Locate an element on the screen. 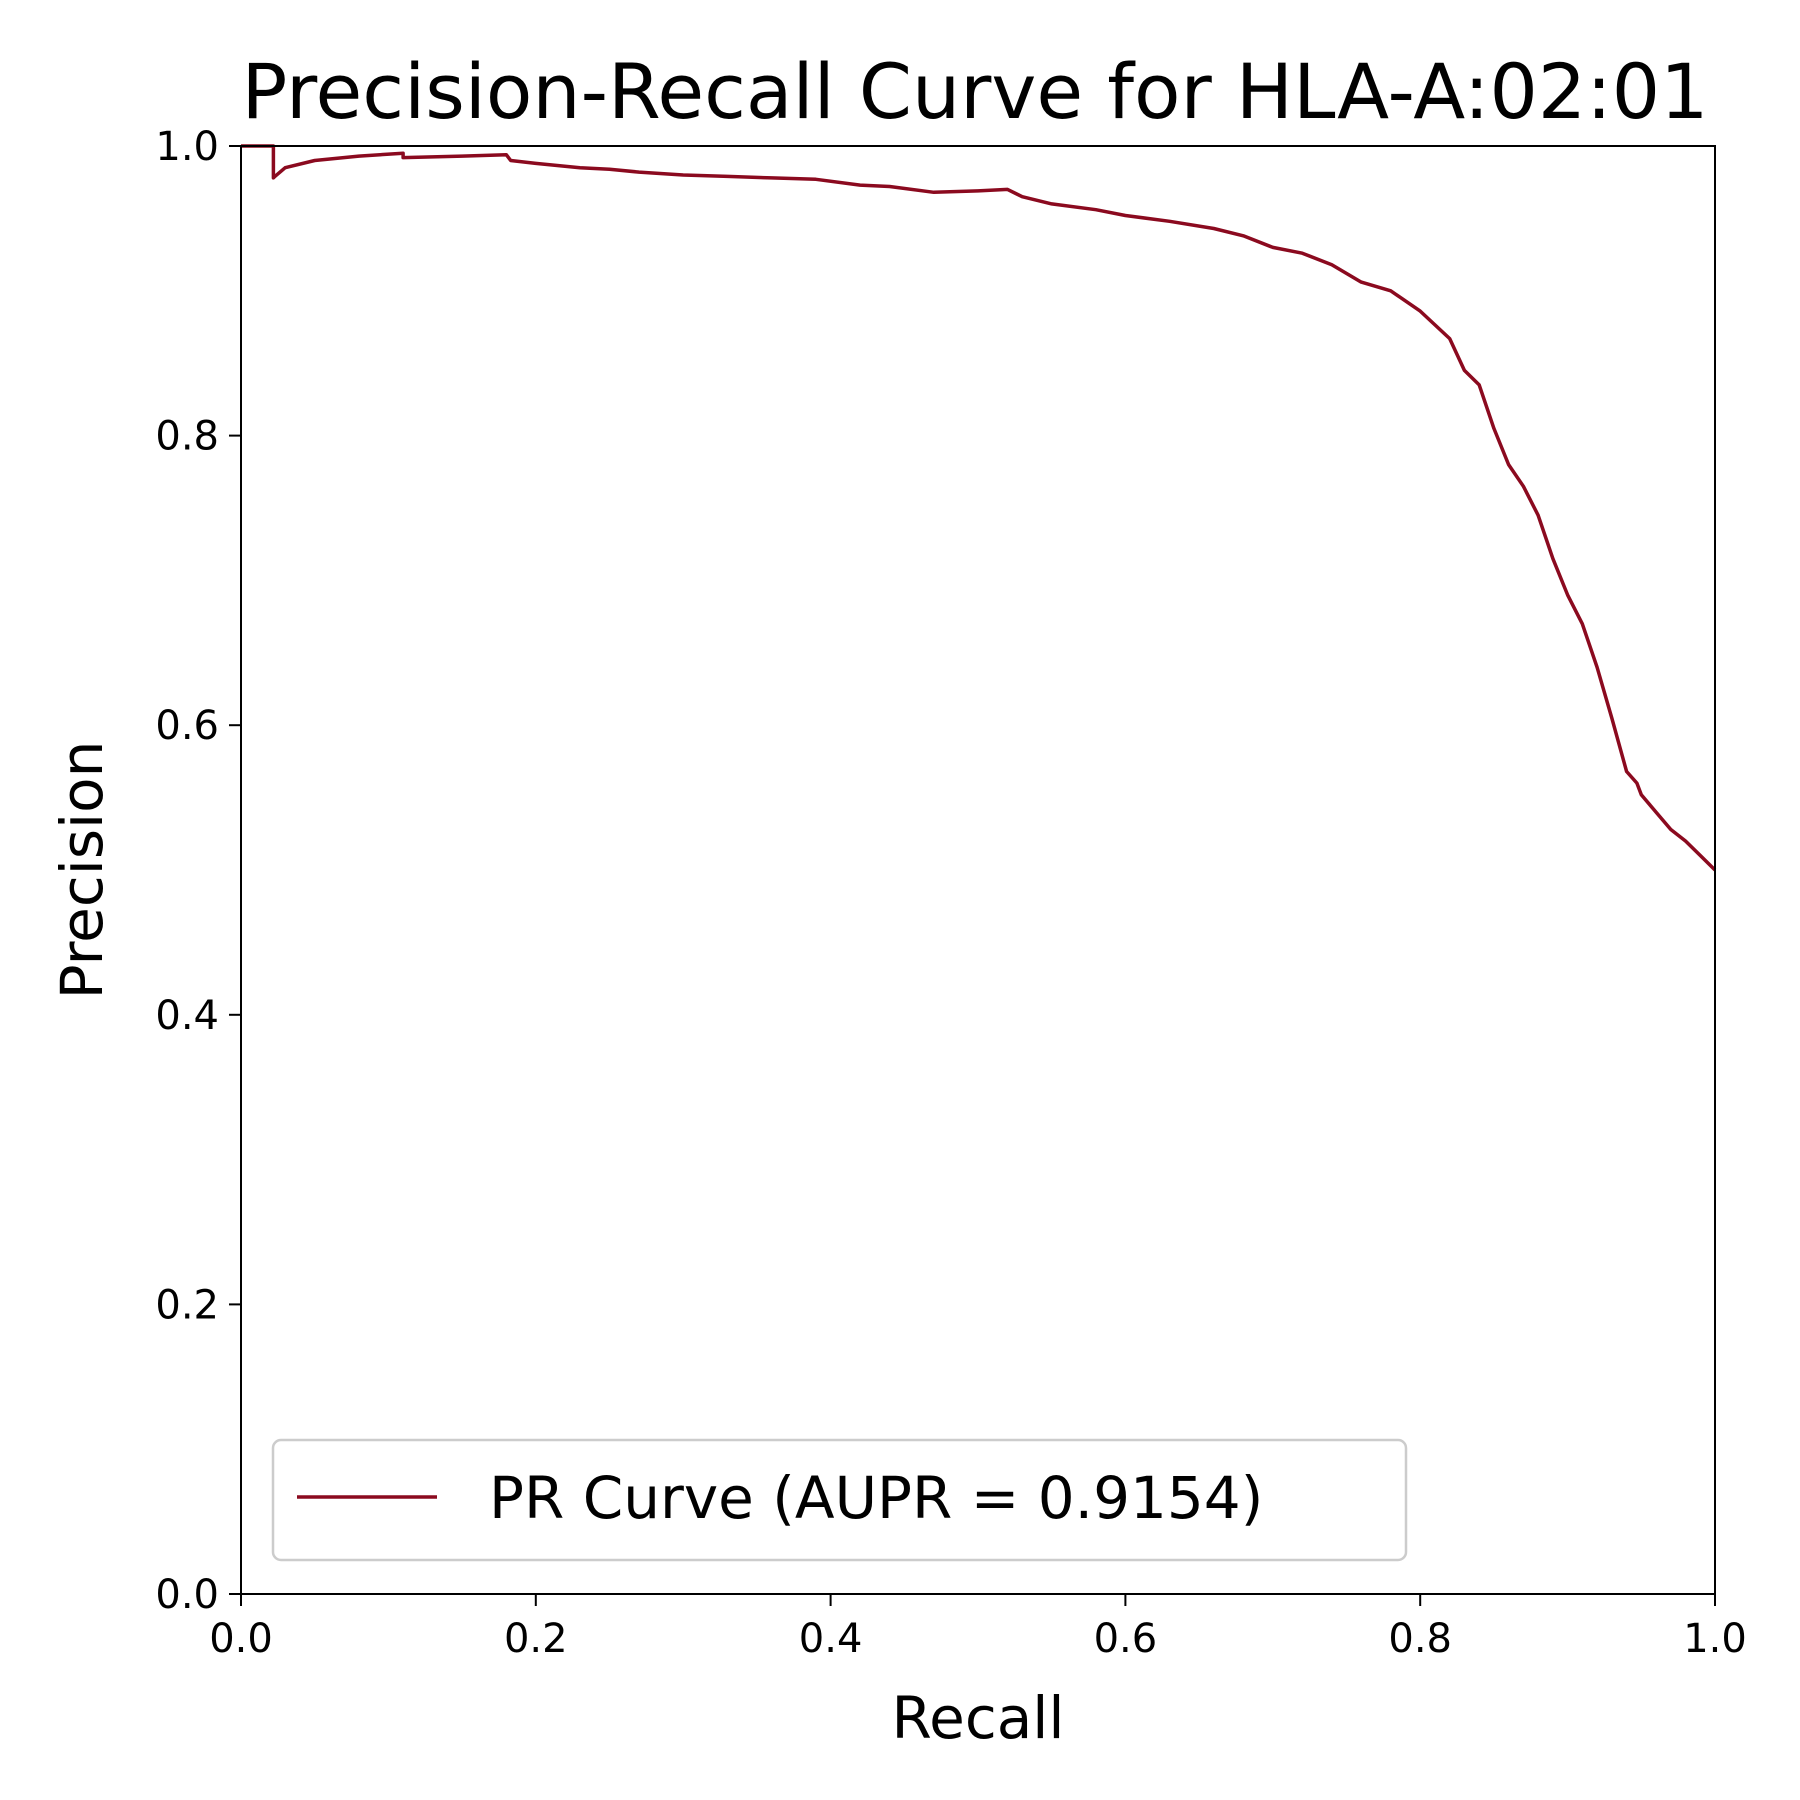 Image resolution: width=1800 pixels, height=1800 pixels. legend-label-pr-curve: PR Curve (AUPR = 0.9154) is located at coordinates (876, 1498).